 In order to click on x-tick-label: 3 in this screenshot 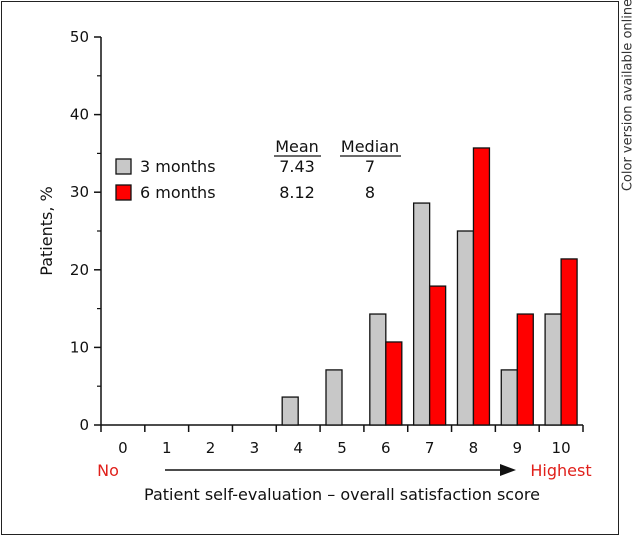, I will do `click(255, 448)`.